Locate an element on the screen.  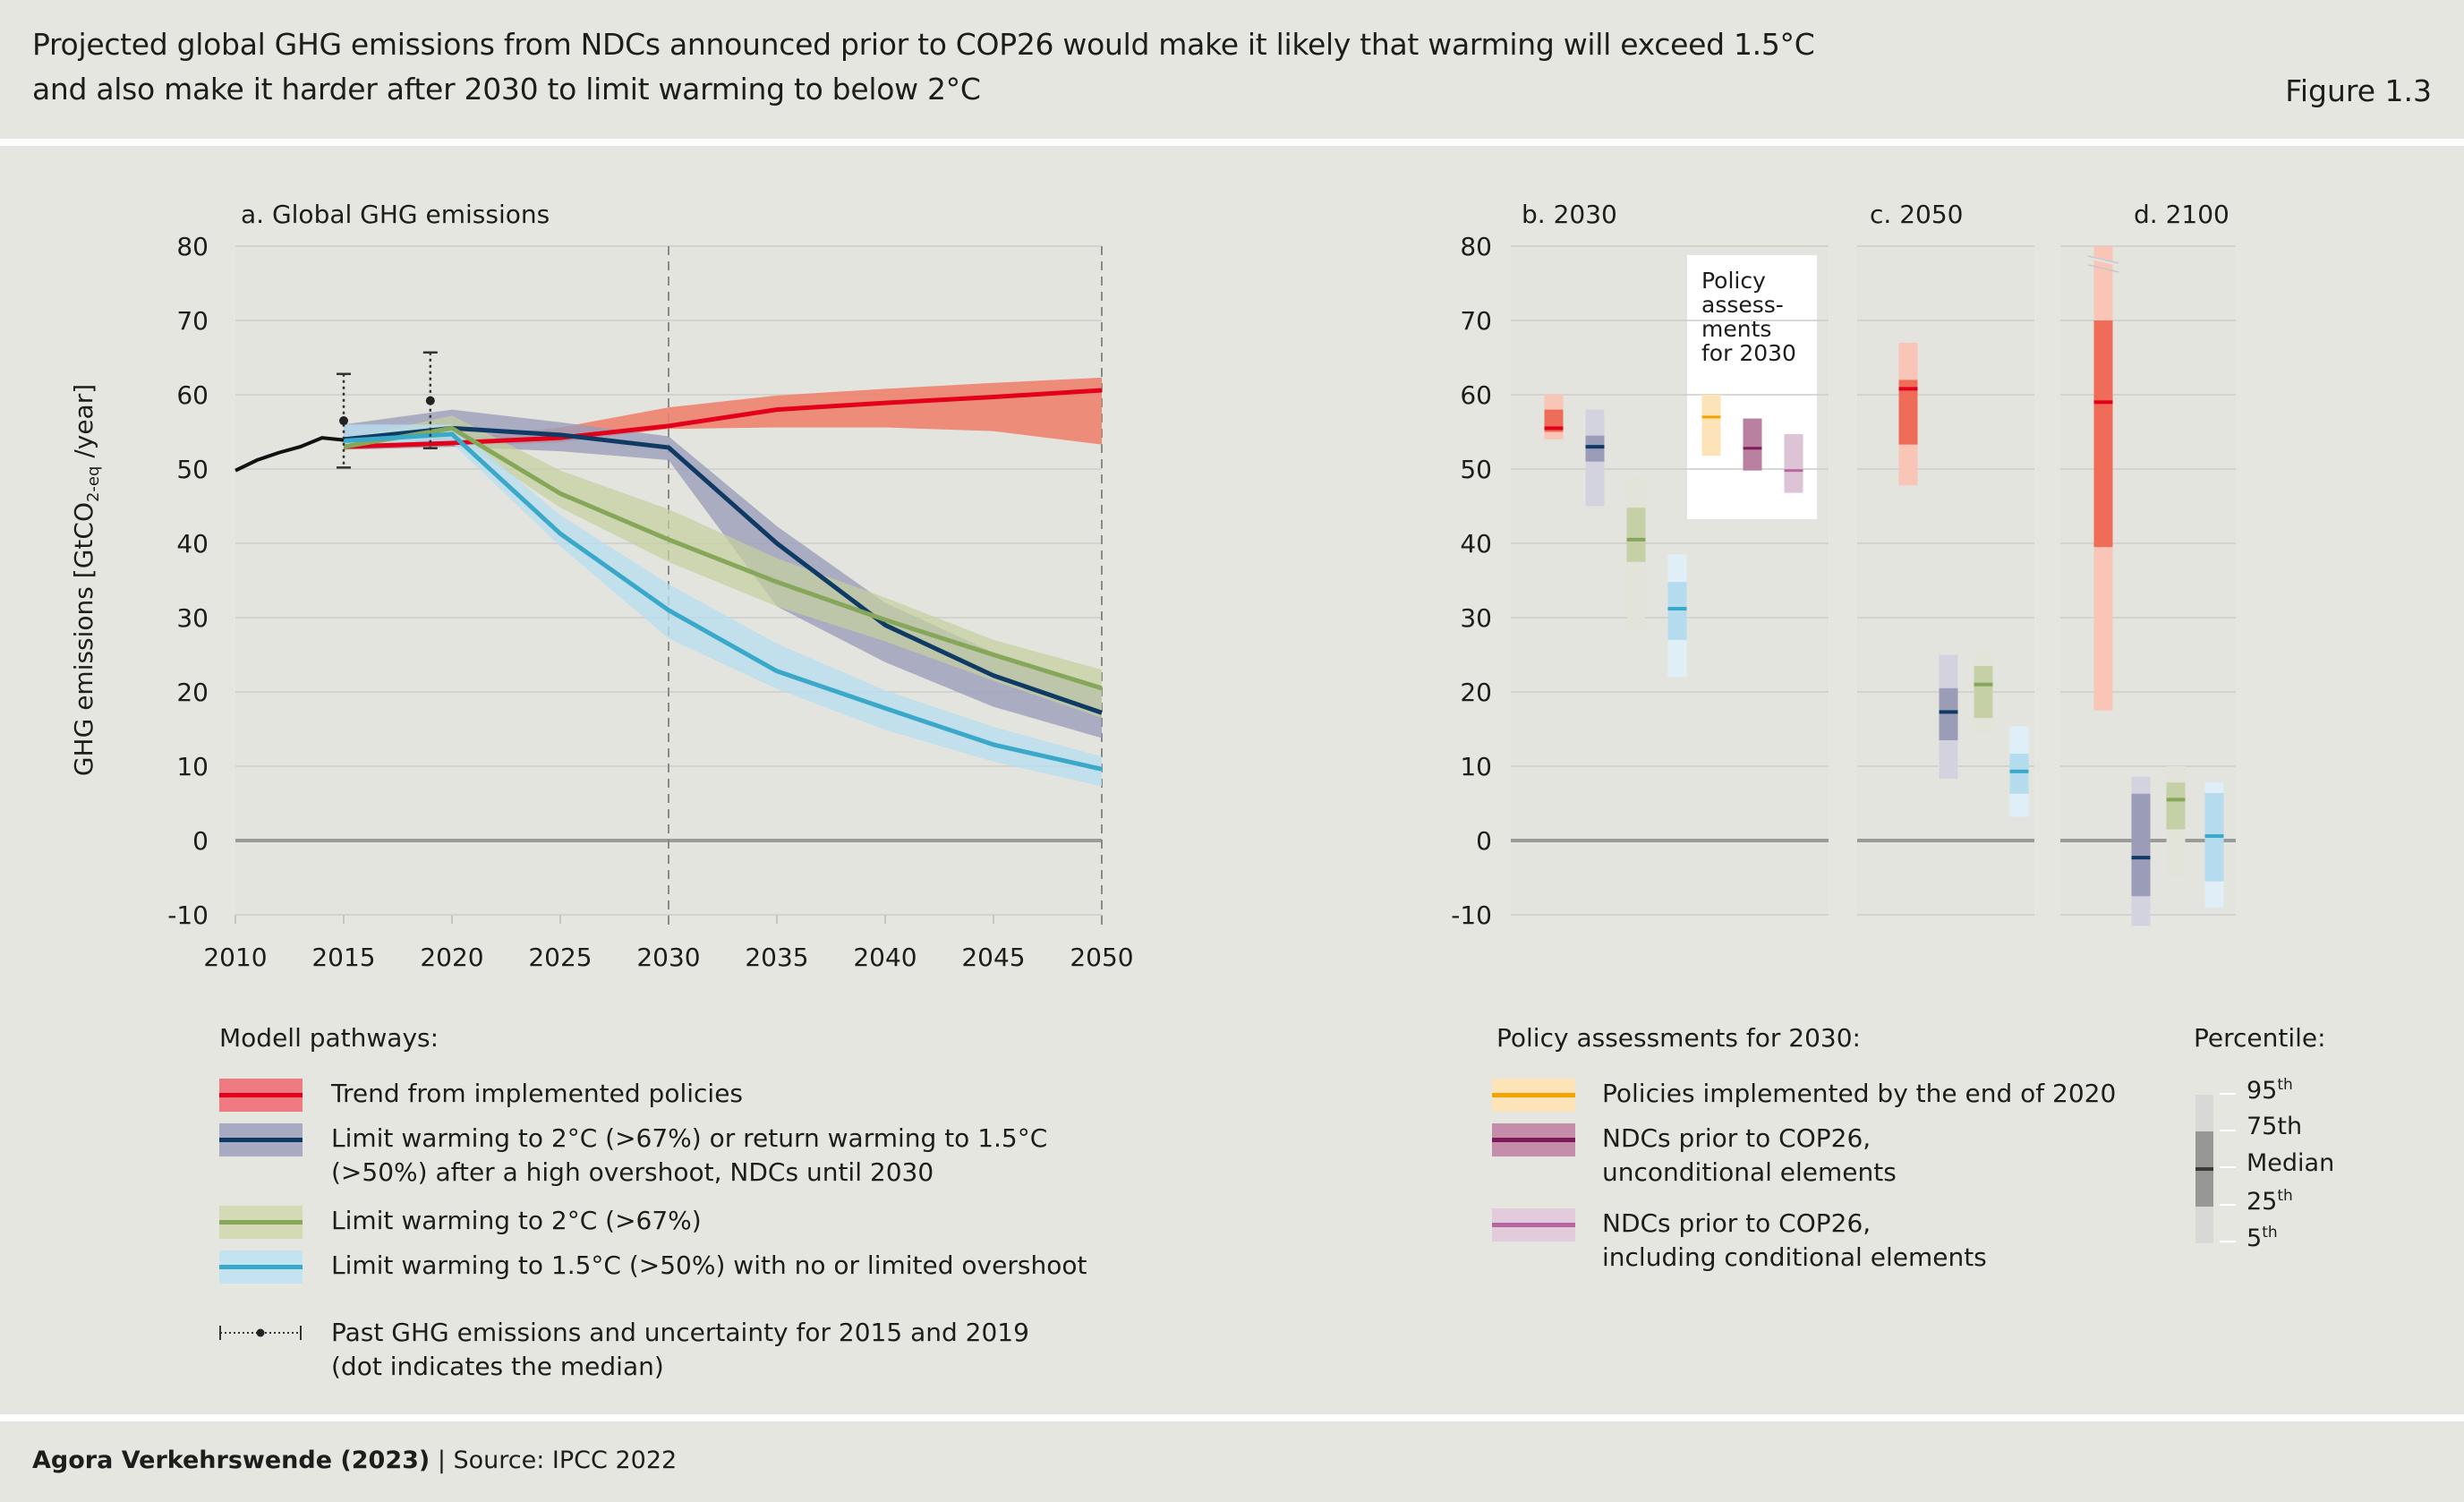
legend-pathways-heading: Modell pathways: is located at coordinates (329, 1038).